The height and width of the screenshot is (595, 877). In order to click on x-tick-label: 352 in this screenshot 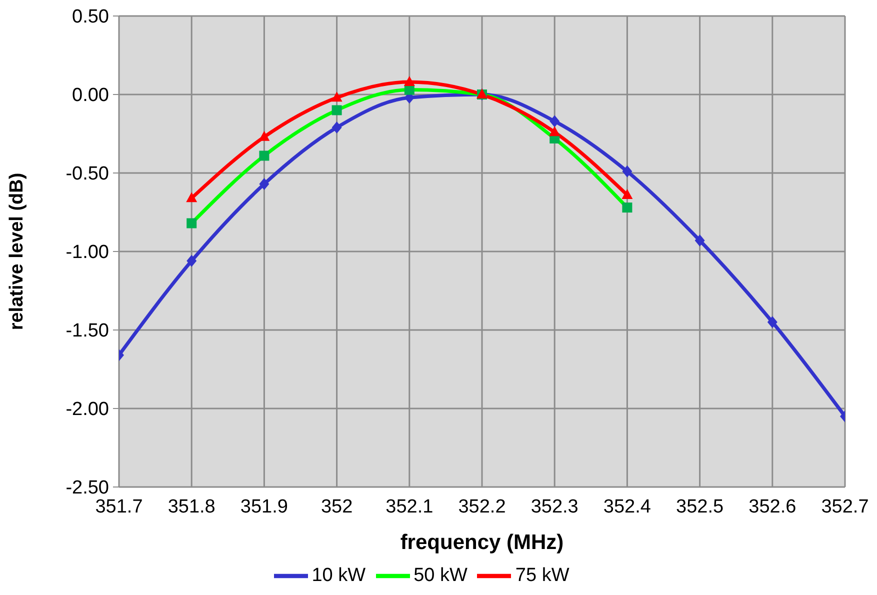, I will do `click(336, 507)`.